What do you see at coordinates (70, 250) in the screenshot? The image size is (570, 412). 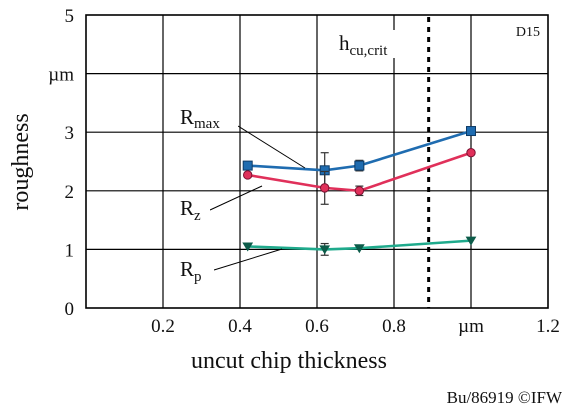 I see `y-tick-label: 1` at bounding box center [70, 250].